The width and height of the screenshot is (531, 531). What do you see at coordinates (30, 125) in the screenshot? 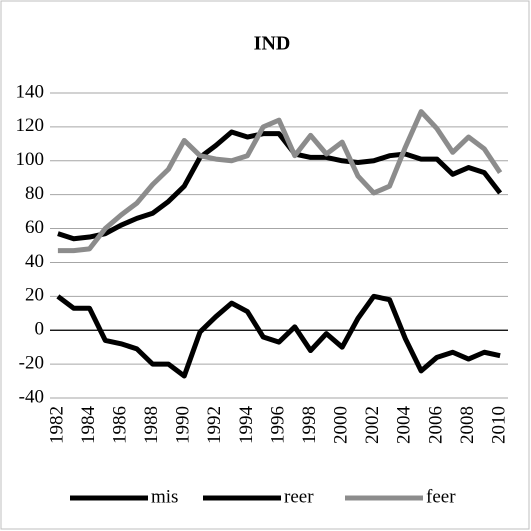
I see `y-tick-label: 120` at bounding box center [30, 125].